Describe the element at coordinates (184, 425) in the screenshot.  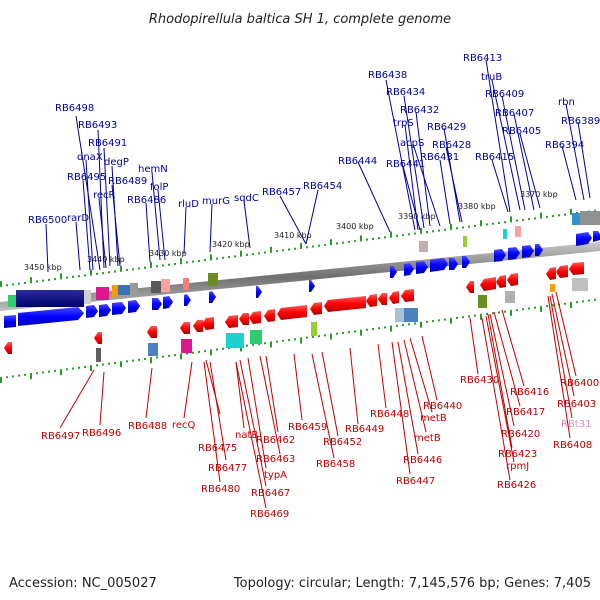
I see `gene-label-recq: recQ` at that location.